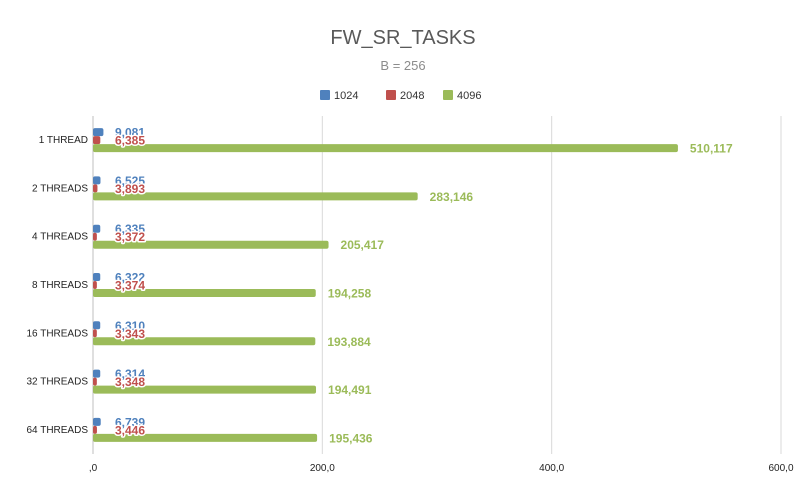 The width and height of the screenshot is (806, 498). I want to click on data-label-2048: 3,348, so click(130, 382).